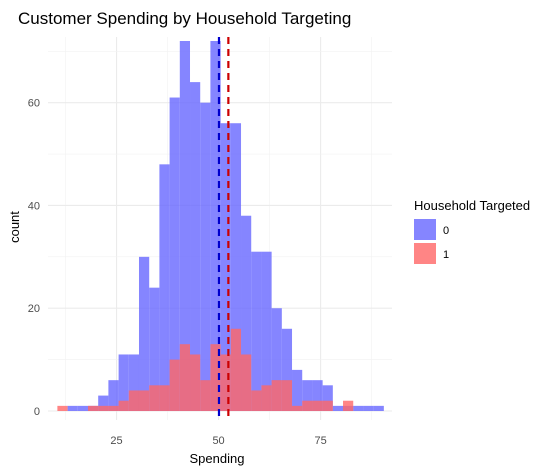 This screenshot has height=473, width=559. I want to click on y-tick-label: 40, so click(34, 206).